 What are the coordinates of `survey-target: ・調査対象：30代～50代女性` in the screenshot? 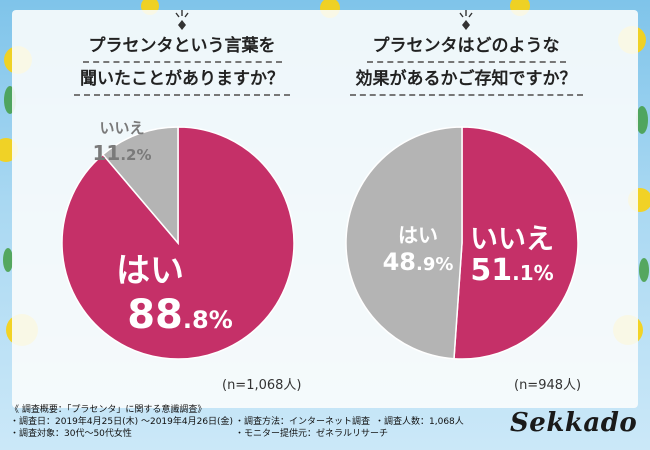 It's located at (71, 434).